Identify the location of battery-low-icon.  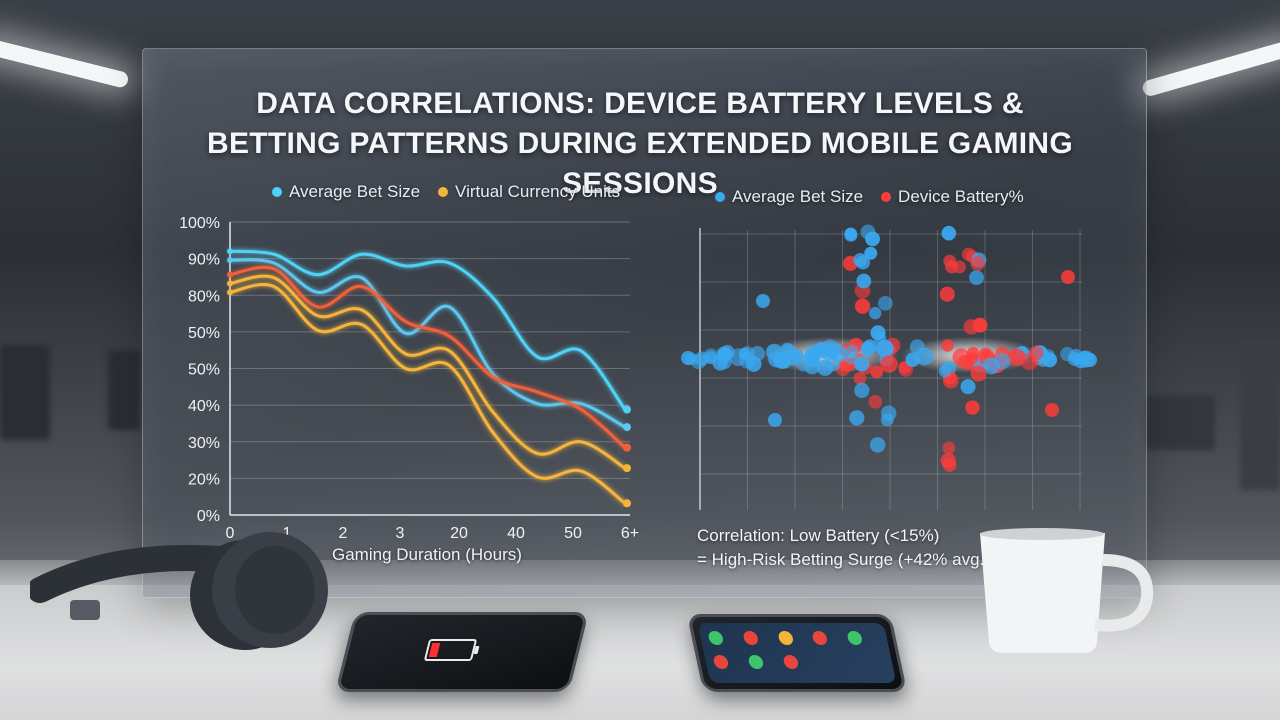
(450, 650).